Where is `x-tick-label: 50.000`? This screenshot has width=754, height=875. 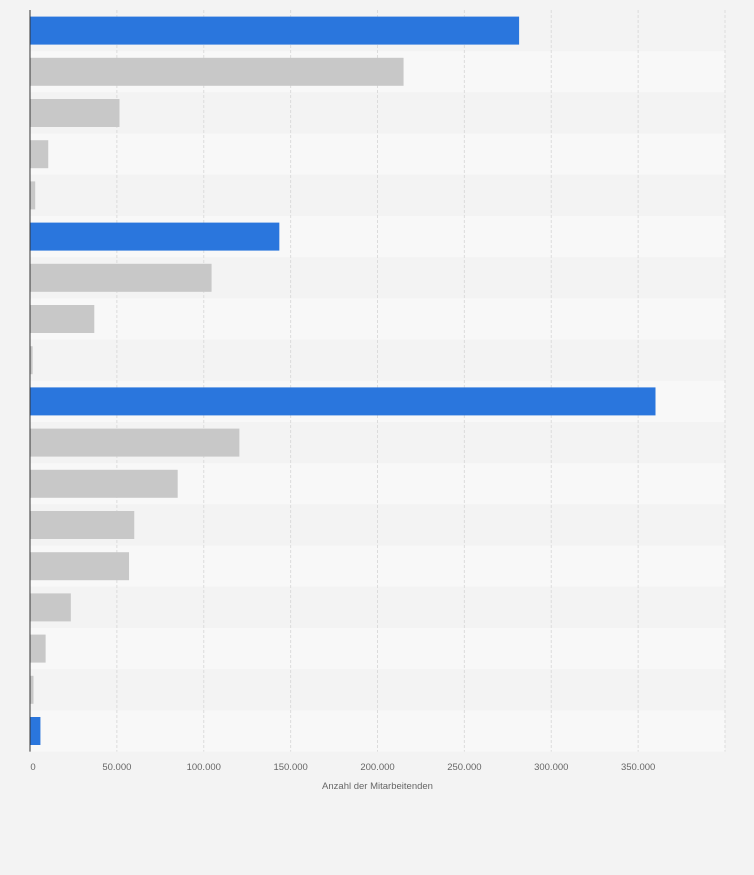 x-tick-label: 50.000 is located at coordinates (116, 767).